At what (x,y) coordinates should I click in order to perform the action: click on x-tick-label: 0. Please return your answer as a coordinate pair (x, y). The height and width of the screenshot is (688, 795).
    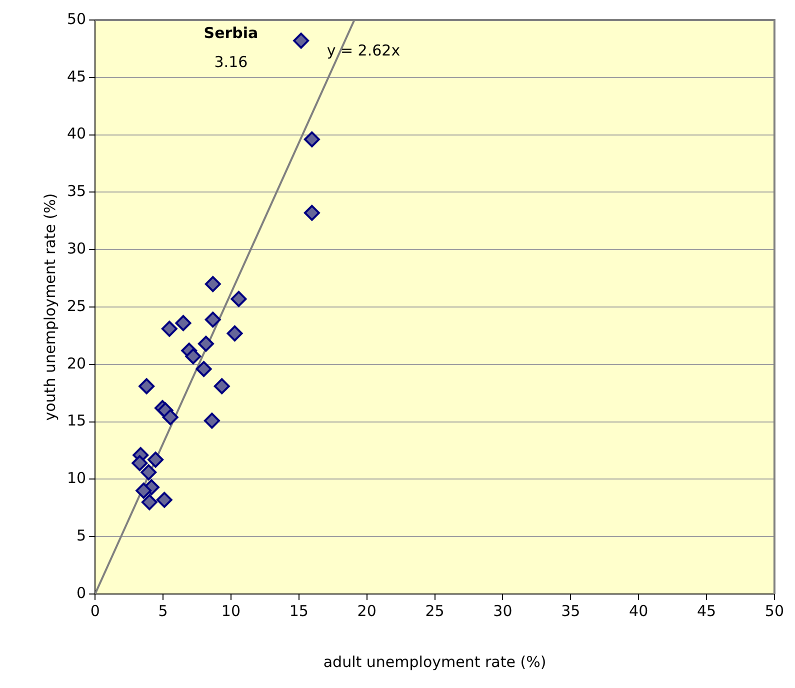
    Looking at the image, I should click on (95, 611).